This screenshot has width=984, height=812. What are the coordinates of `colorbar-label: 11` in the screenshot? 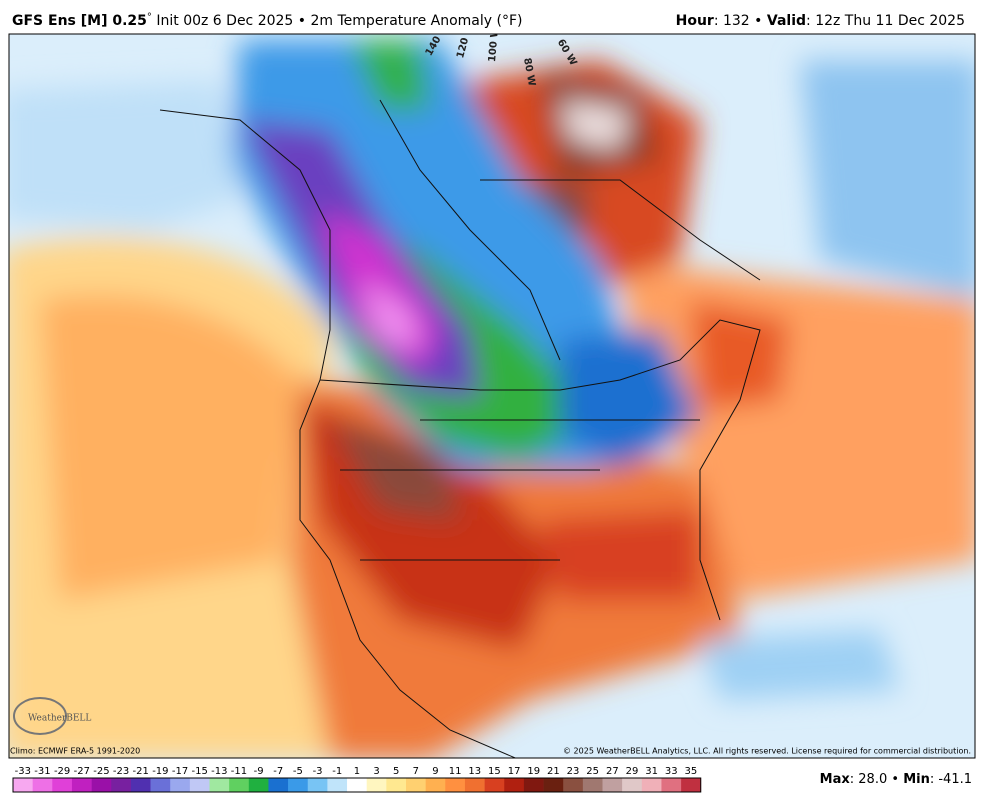 It's located at (455, 771).